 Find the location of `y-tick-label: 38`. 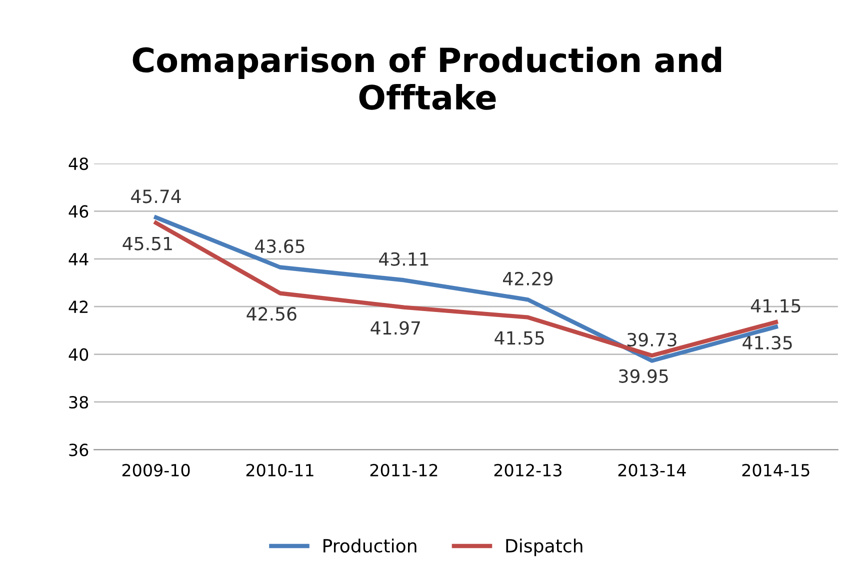

y-tick-label: 38 is located at coordinates (78, 402).